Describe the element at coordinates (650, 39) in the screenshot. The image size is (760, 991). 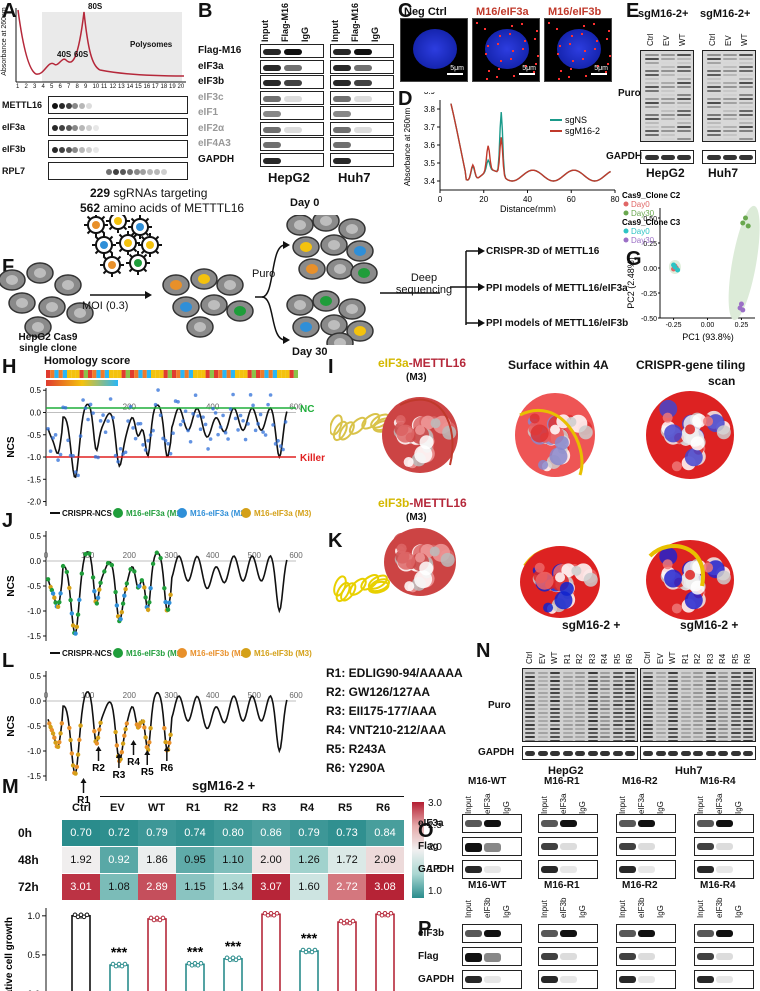
I see `lane-label: Ctrl` at that location.